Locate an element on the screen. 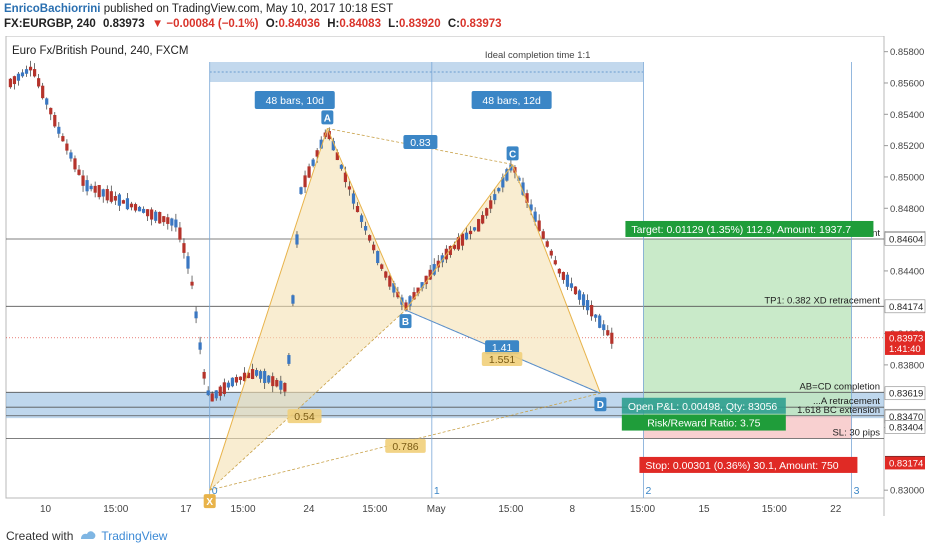 This screenshot has height=550, width=932. pattern-point-a is located at coordinates (327, 117).